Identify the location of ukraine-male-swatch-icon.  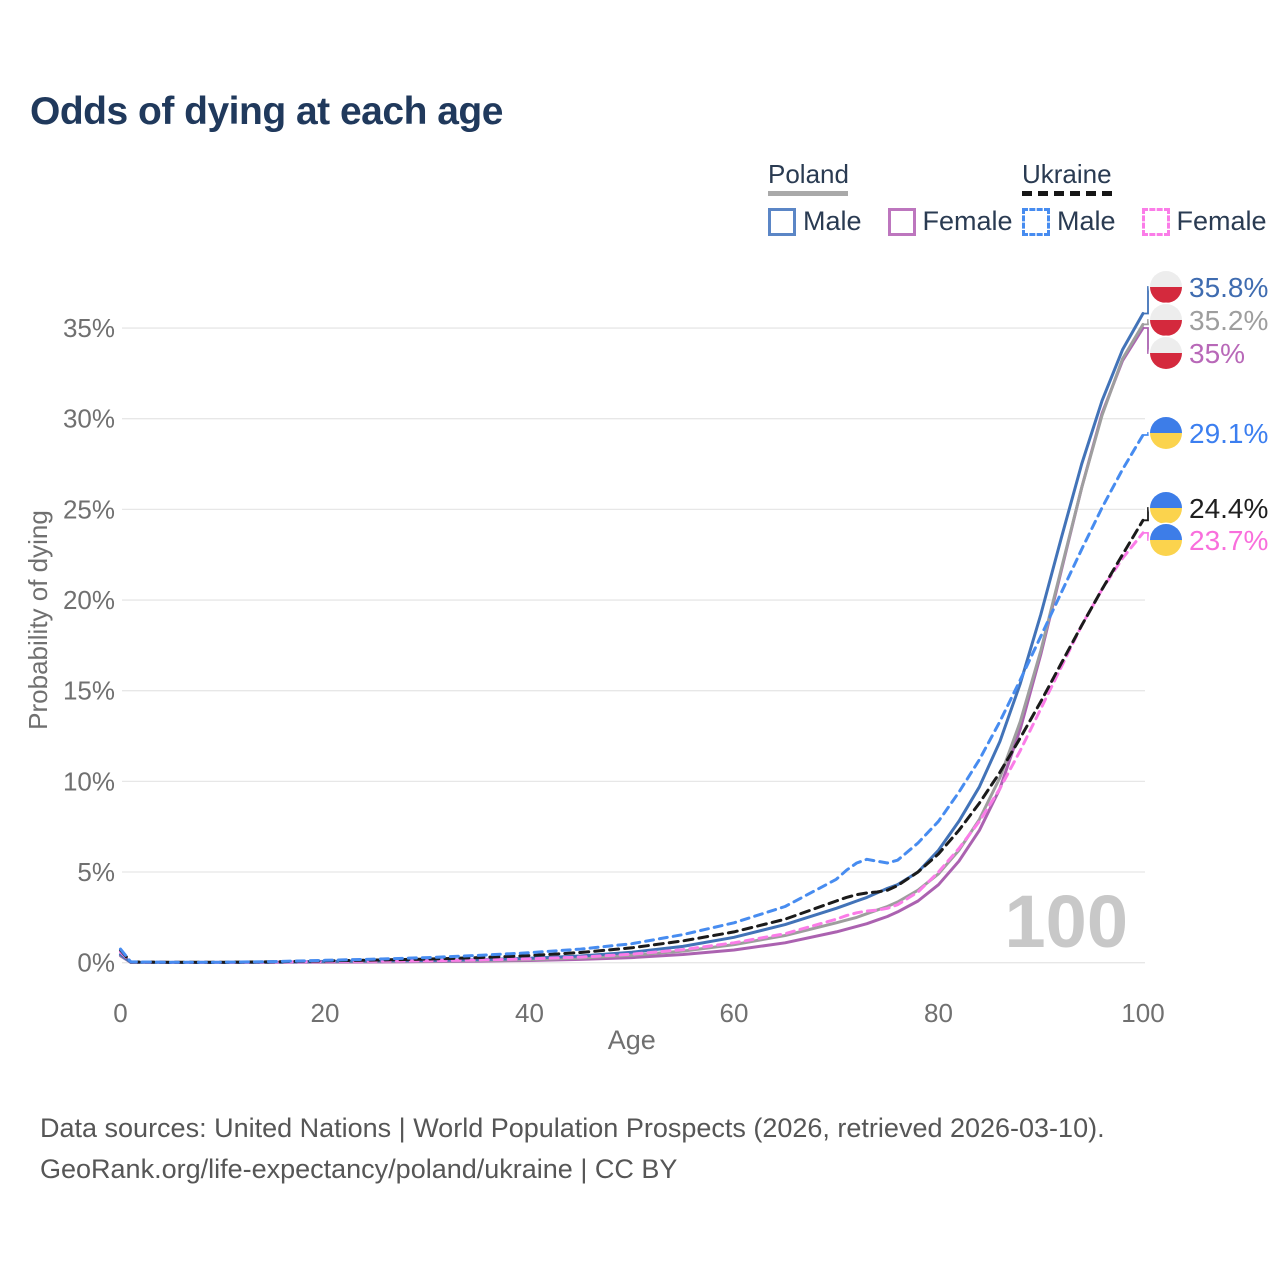
(1036, 221).